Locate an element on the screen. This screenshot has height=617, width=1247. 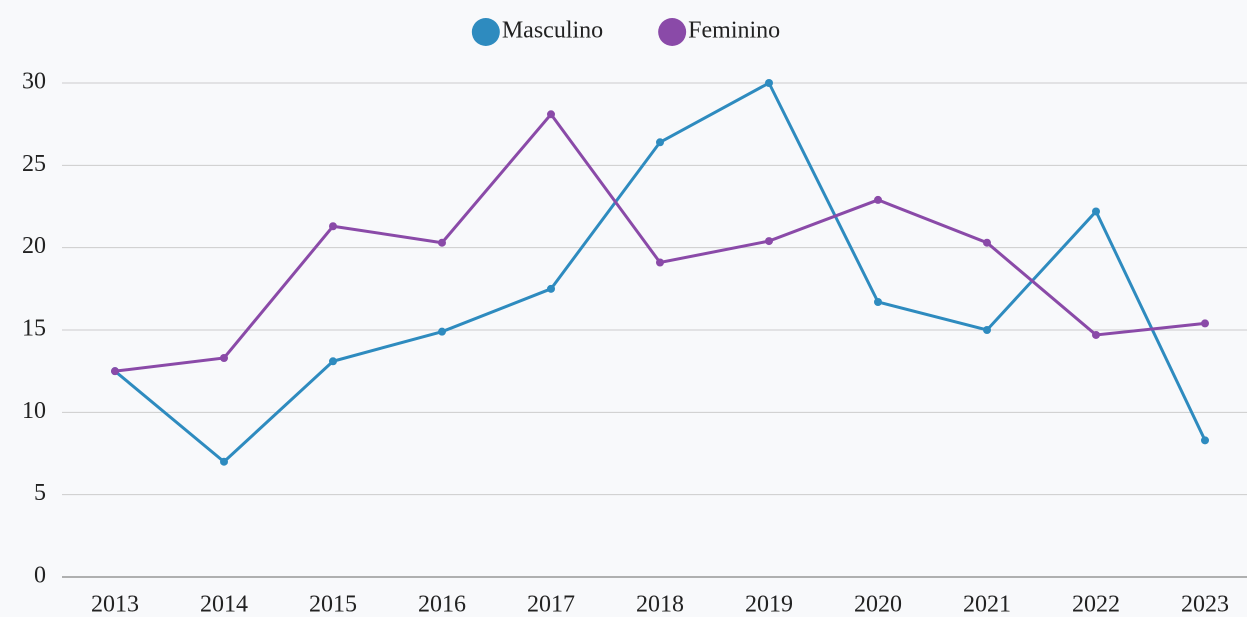
x-tick-label: 2023 is located at coordinates (1205, 604).